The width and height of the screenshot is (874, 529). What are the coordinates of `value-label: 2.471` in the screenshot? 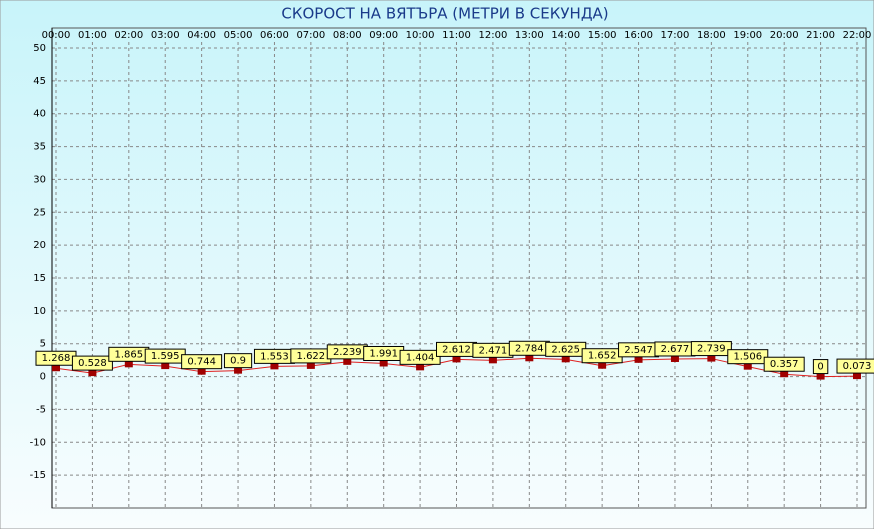 It's located at (493, 350).